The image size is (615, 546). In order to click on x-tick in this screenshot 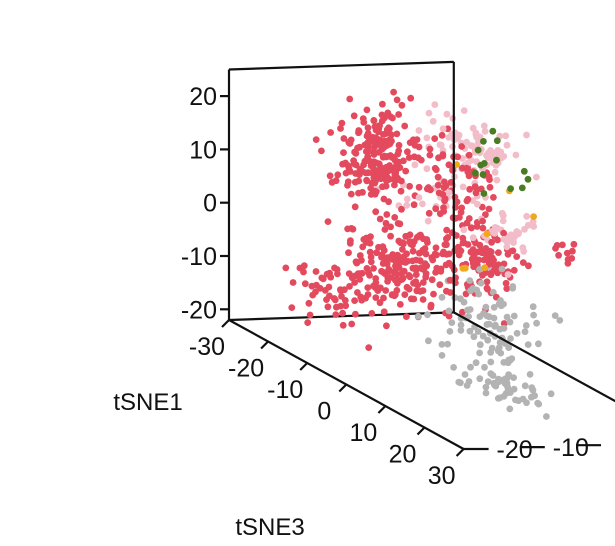, I will do `click(421, 431)`.